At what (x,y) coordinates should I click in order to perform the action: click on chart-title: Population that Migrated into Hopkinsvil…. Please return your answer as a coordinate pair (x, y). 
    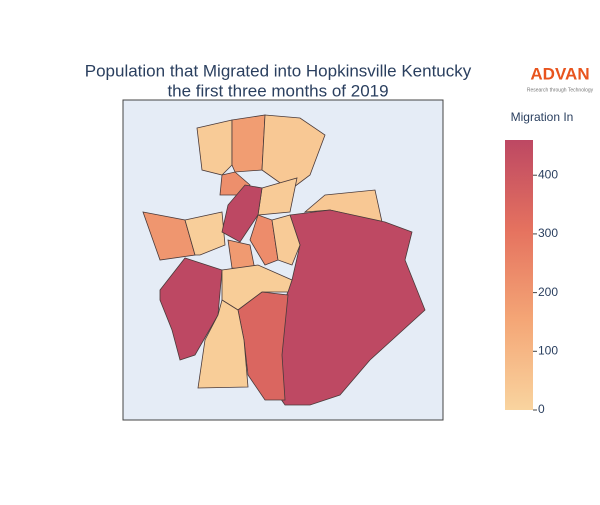
    Looking at the image, I should click on (278, 70).